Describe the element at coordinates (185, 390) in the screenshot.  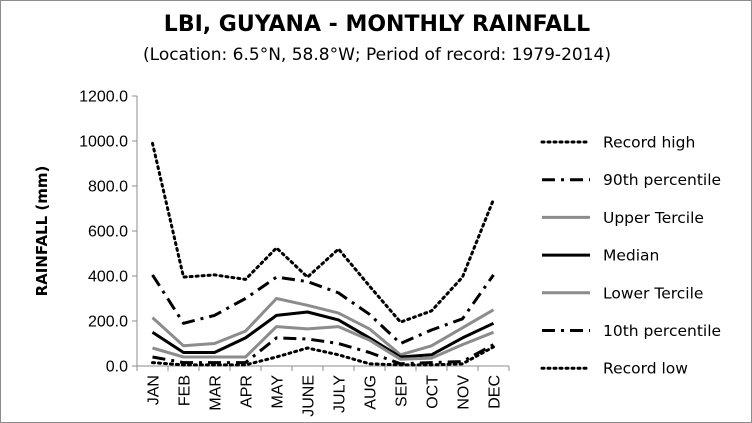
I see `x-tick-label: FEB` at that location.